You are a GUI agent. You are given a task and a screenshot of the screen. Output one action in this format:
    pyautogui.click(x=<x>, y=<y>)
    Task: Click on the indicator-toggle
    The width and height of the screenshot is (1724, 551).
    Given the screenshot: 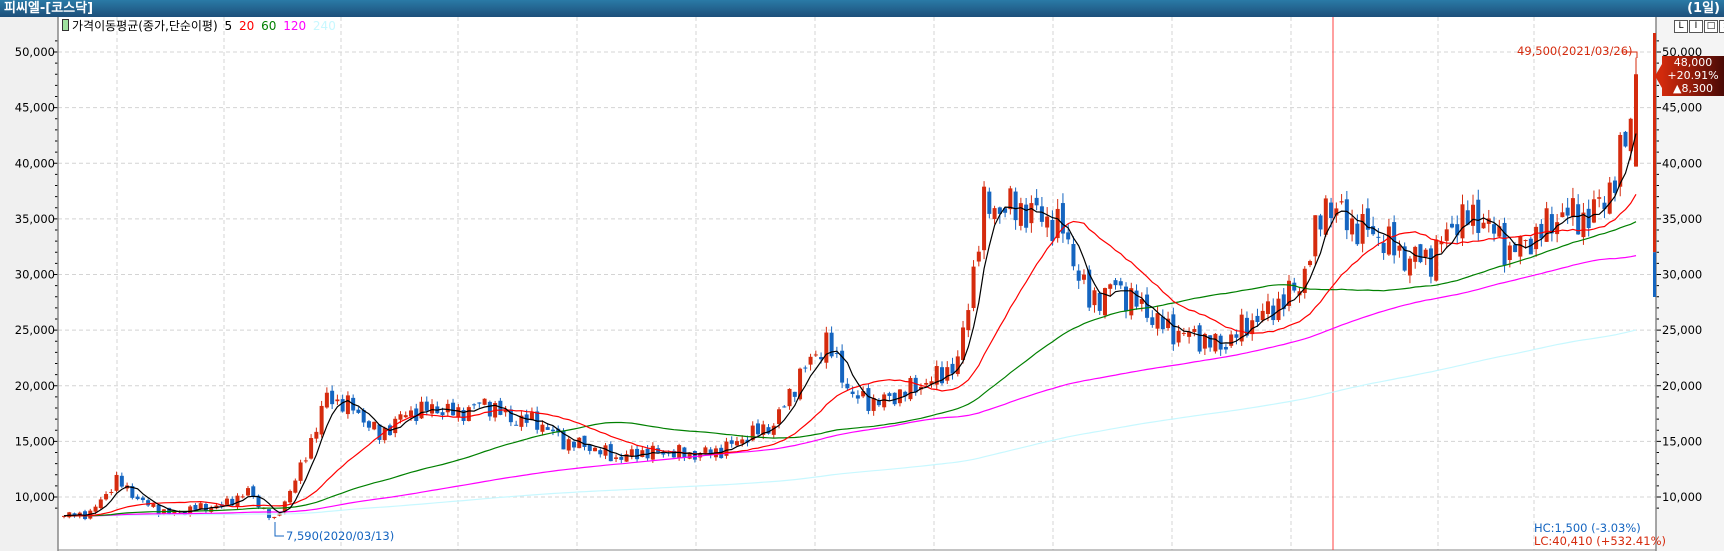 What is the action you would take?
    pyautogui.click(x=65, y=25)
    